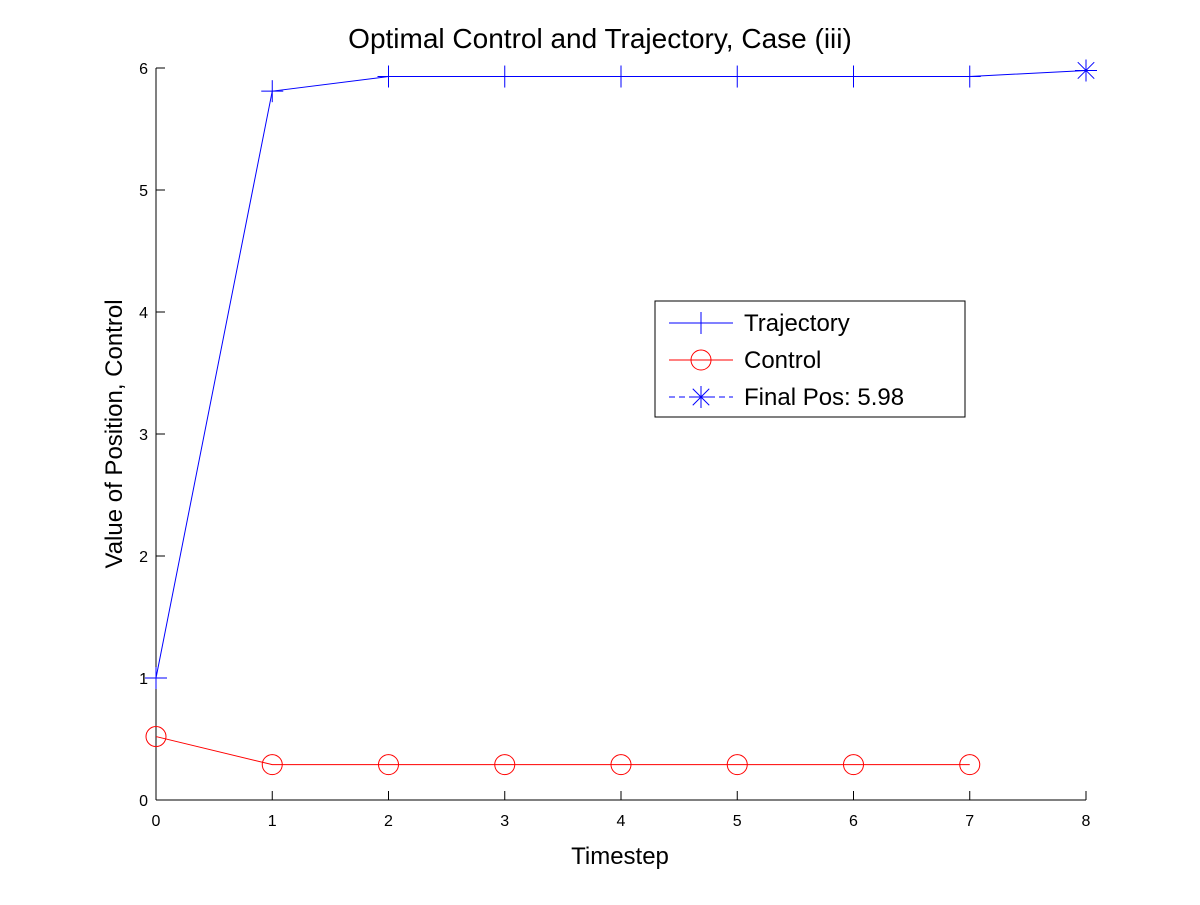  What do you see at coordinates (737, 821) in the screenshot?
I see `x-tick-label: 5` at bounding box center [737, 821].